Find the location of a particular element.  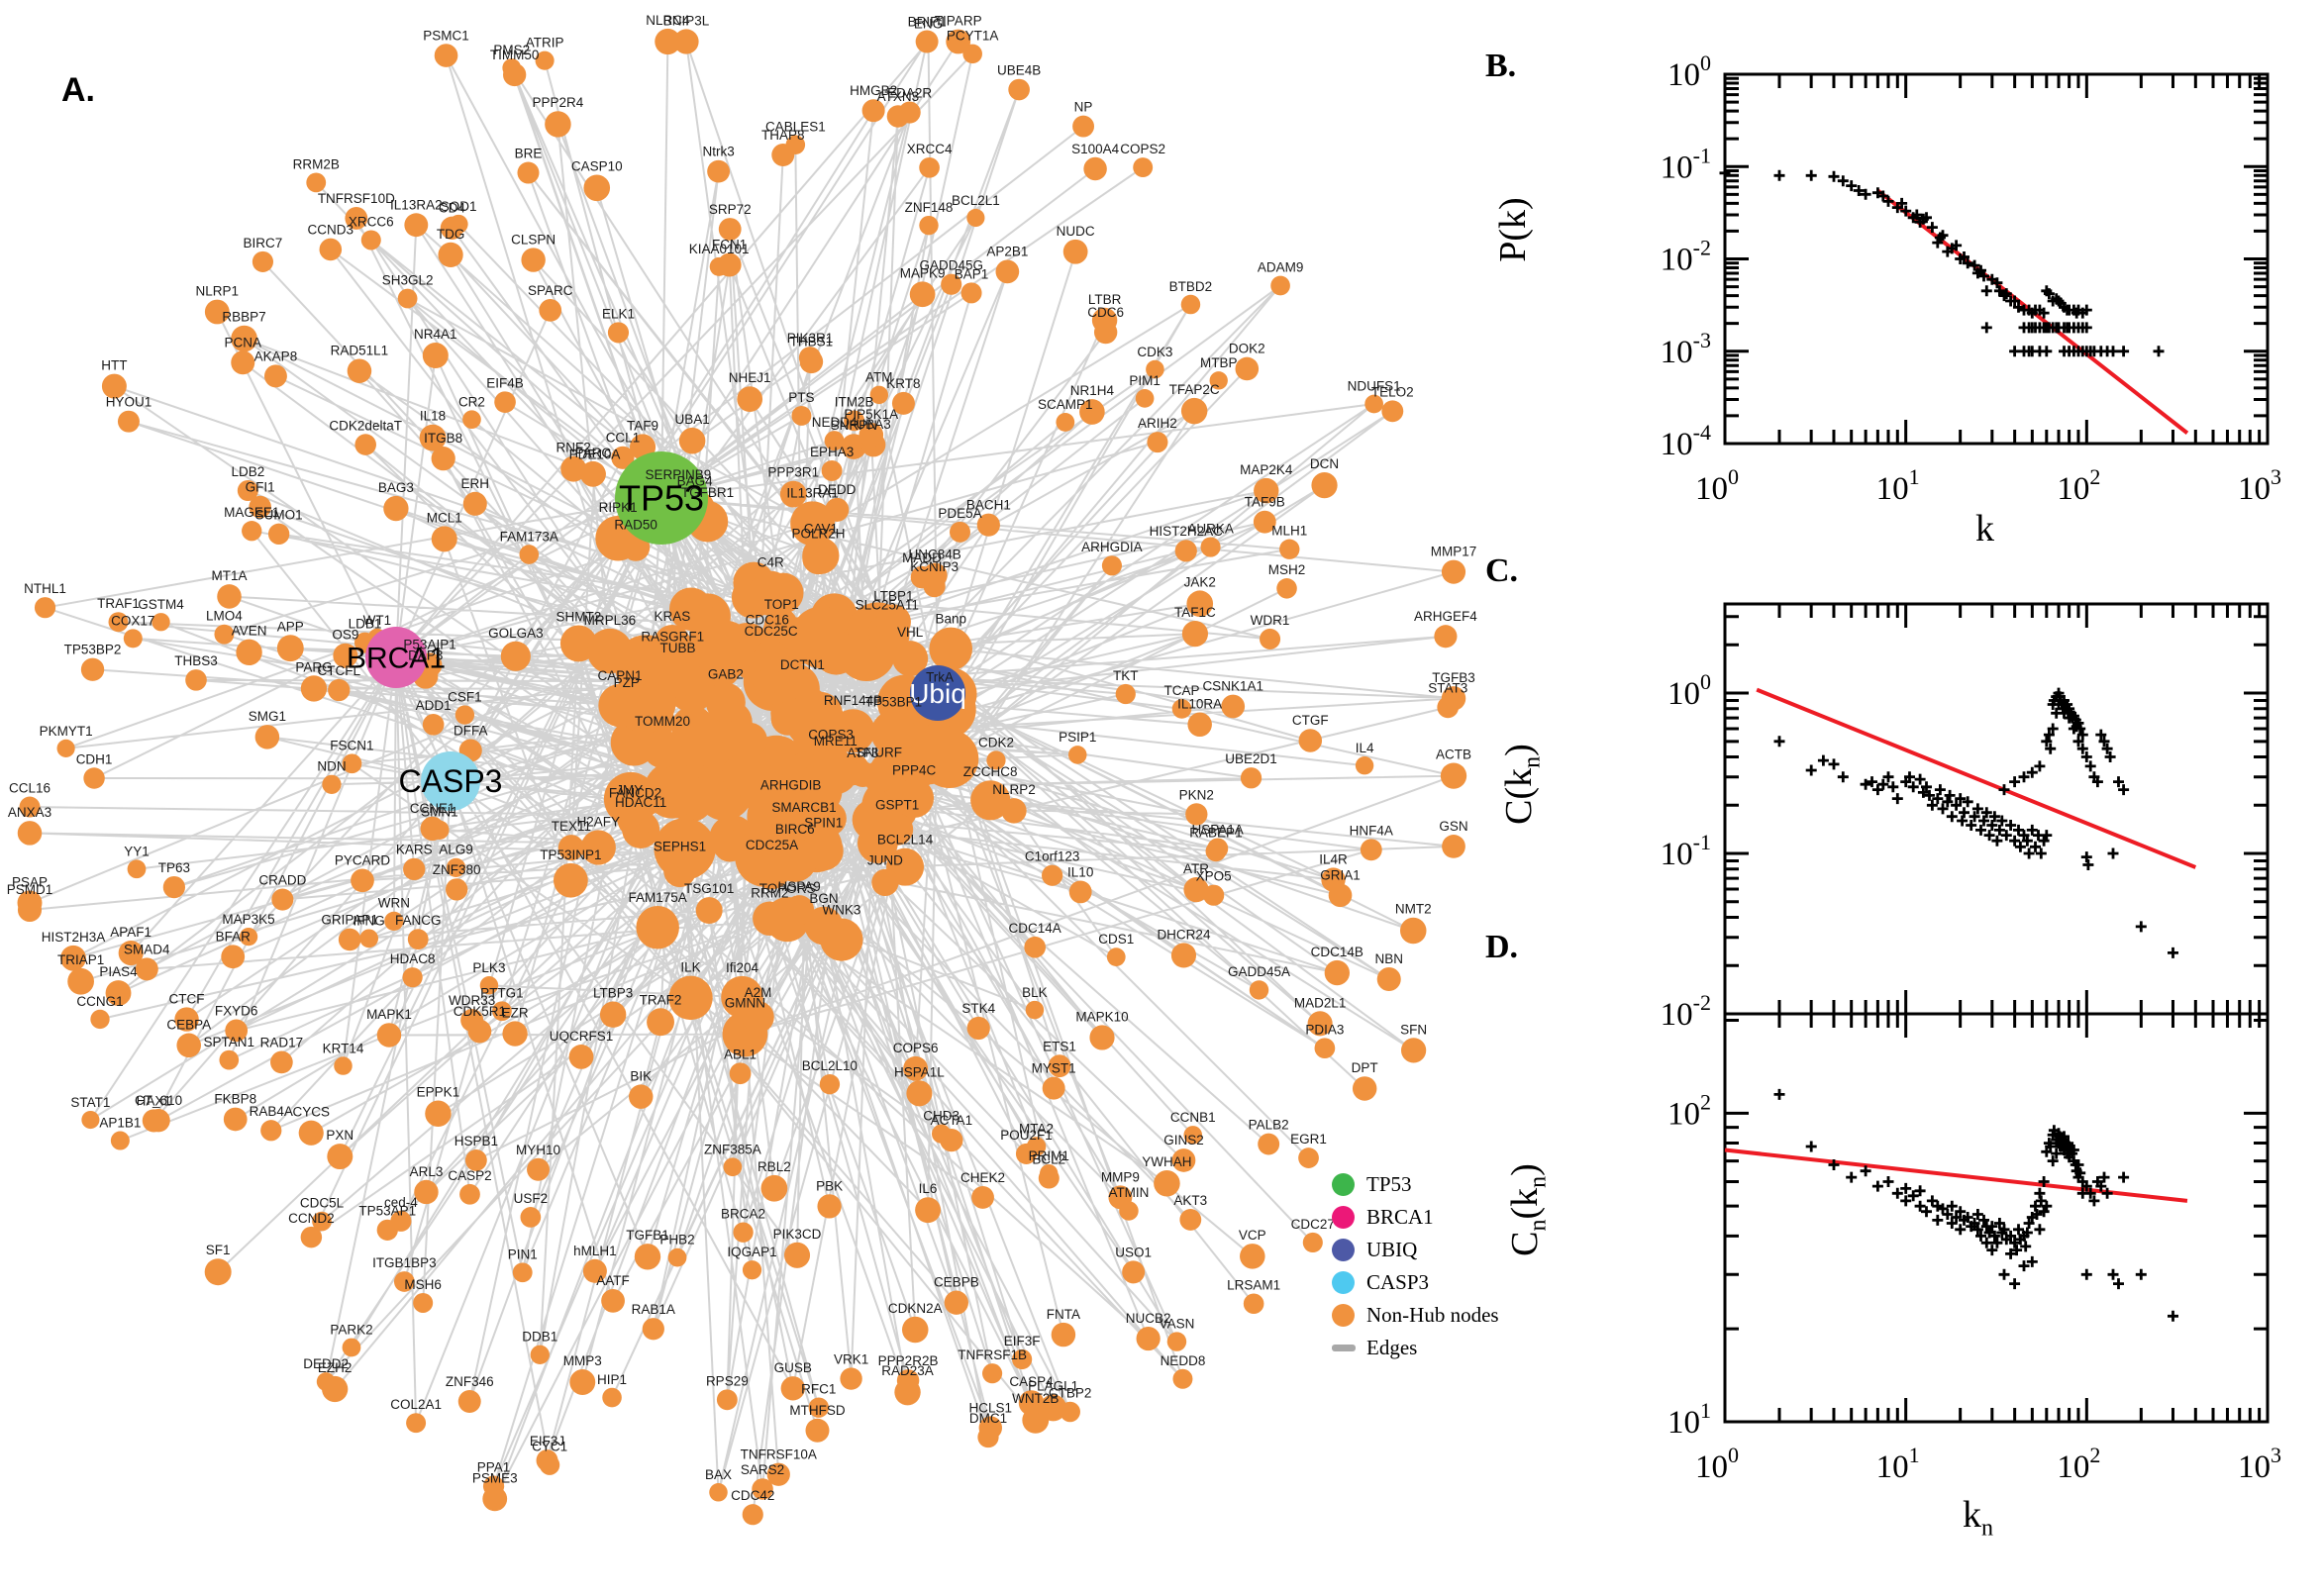

network-node-label: BIRC6 is located at coordinates (795, 829).